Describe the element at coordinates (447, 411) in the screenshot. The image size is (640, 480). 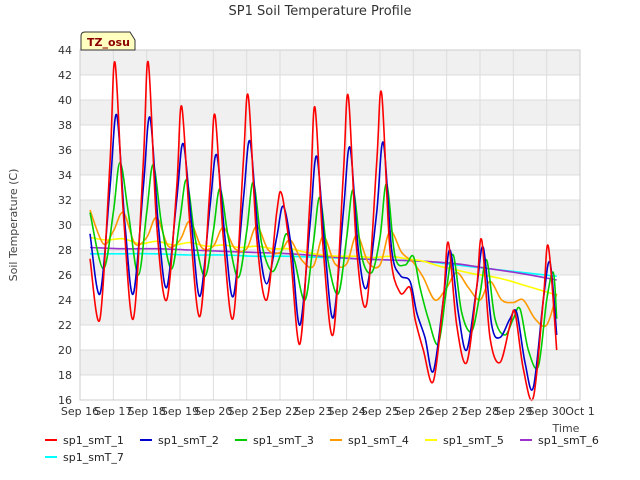
I see `x-tick-label: Sep 27` at that location.